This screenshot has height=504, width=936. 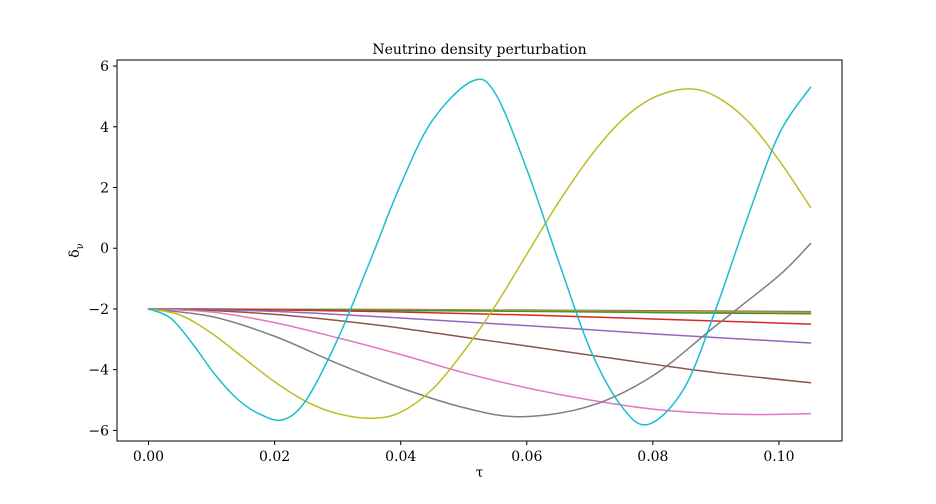 I want to click on x-axis-label: τ, so click(x=480, y=473).